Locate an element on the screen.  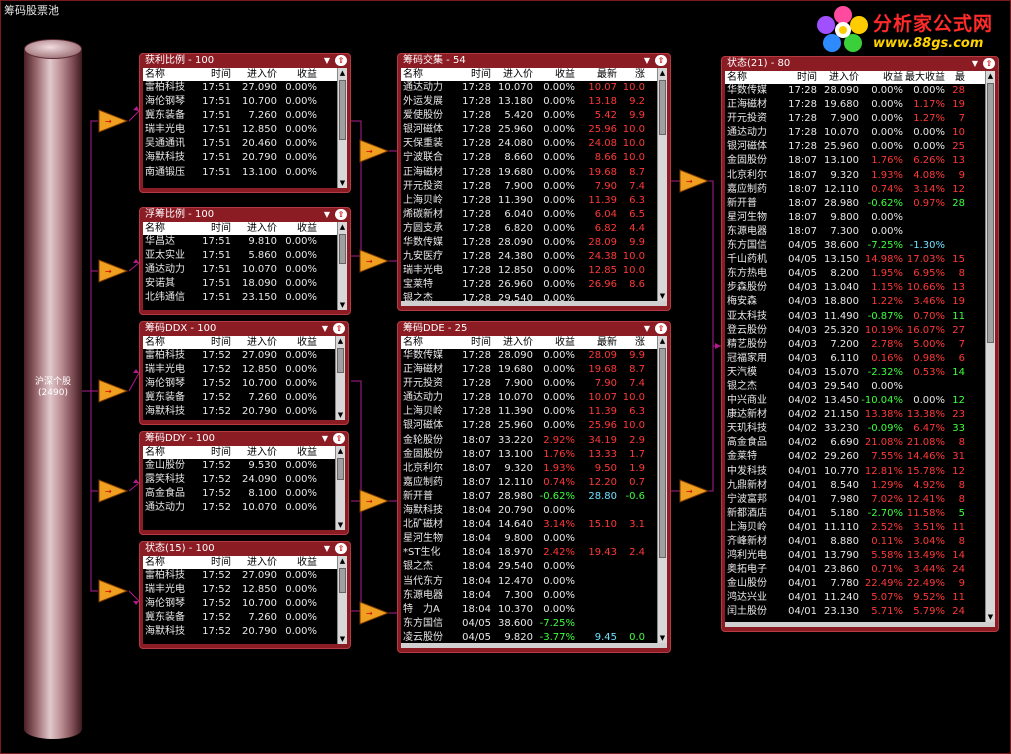
table-row: 东方国信 04/05 38.600 -7.25% -1.30% is located at coordinates (855, 246).